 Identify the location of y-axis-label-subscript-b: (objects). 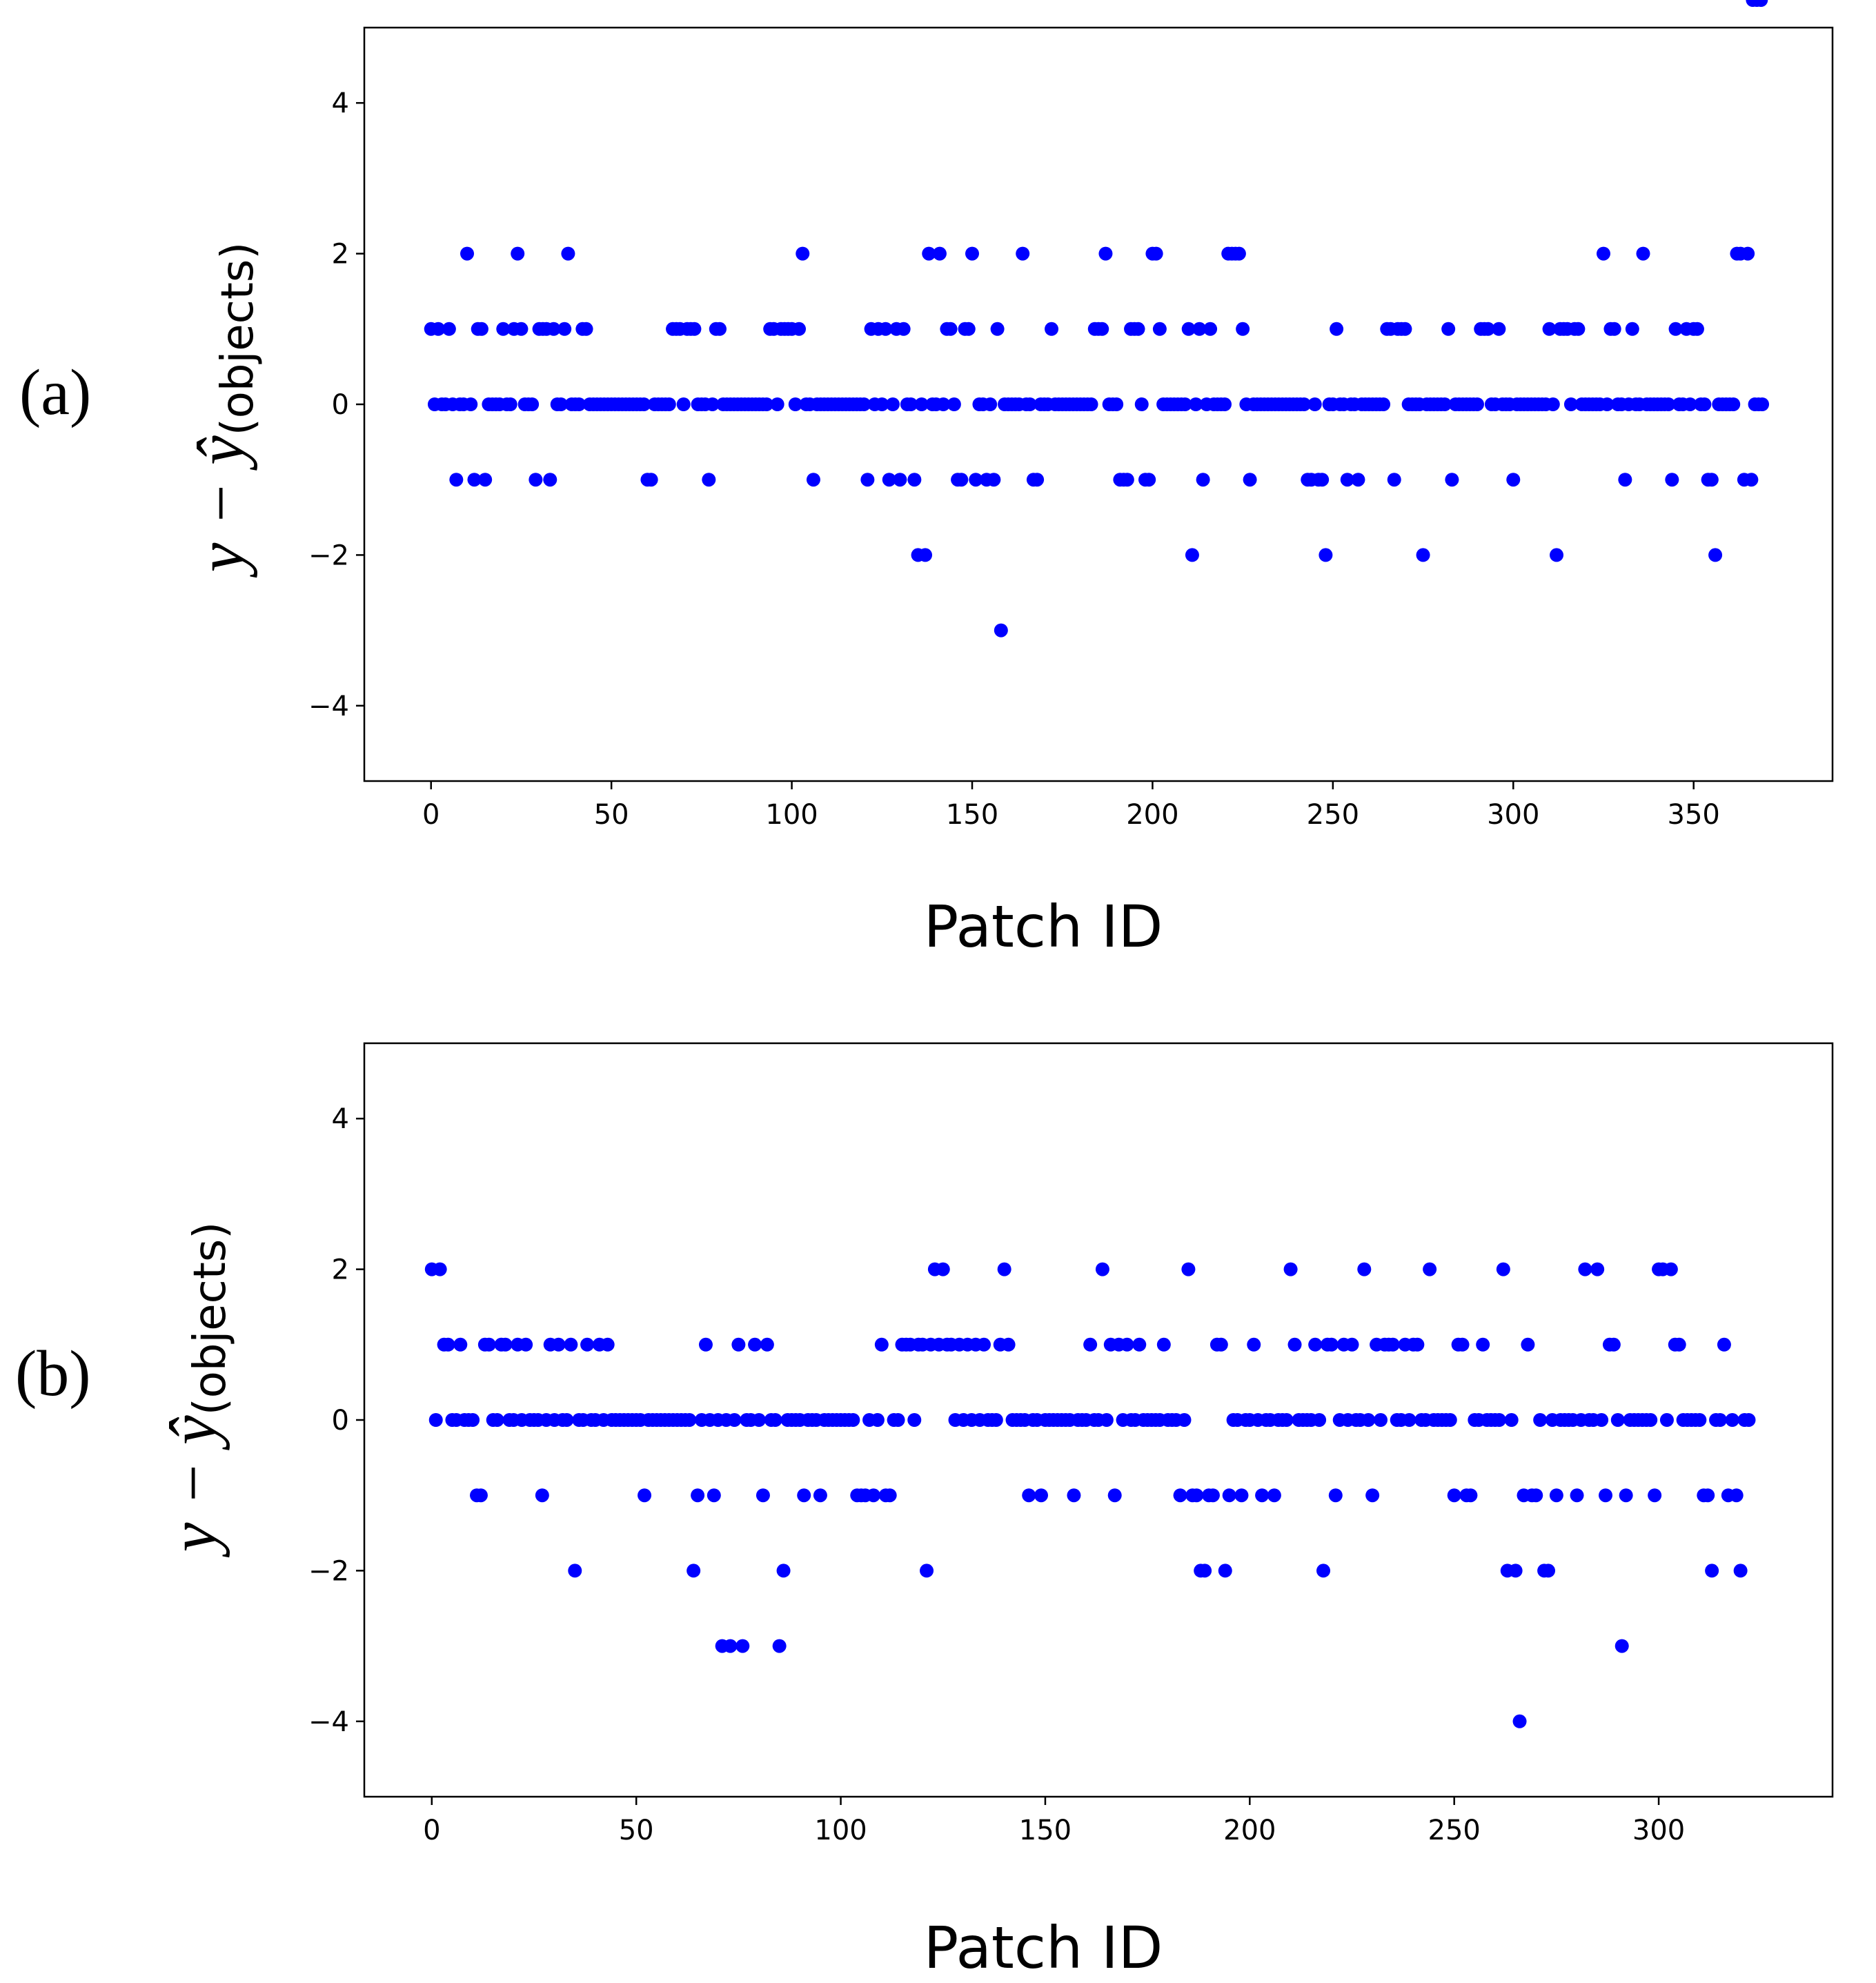
(210, 1319).